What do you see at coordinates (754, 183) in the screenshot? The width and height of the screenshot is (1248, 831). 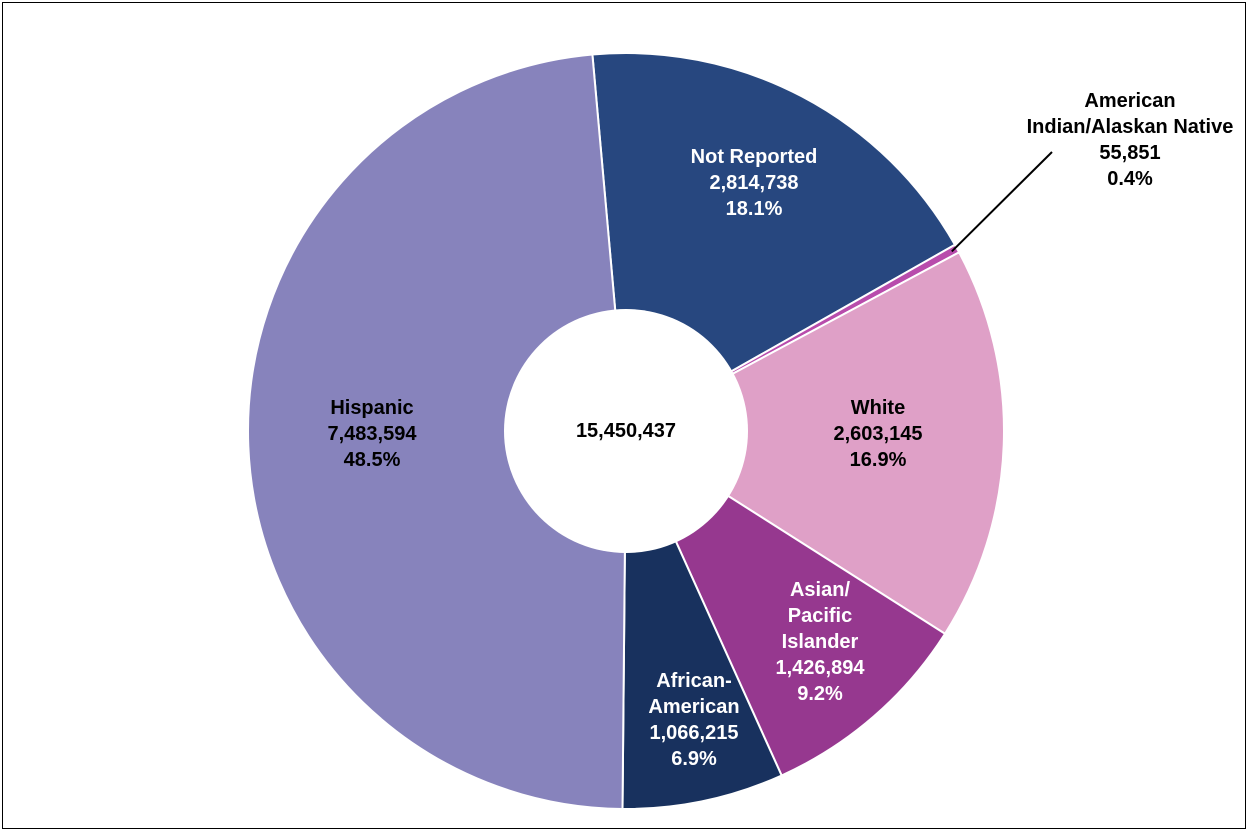 I see `data-label-not-reported: Not Reported 2,814,738 18.1%` at bounding box center [754, 183].